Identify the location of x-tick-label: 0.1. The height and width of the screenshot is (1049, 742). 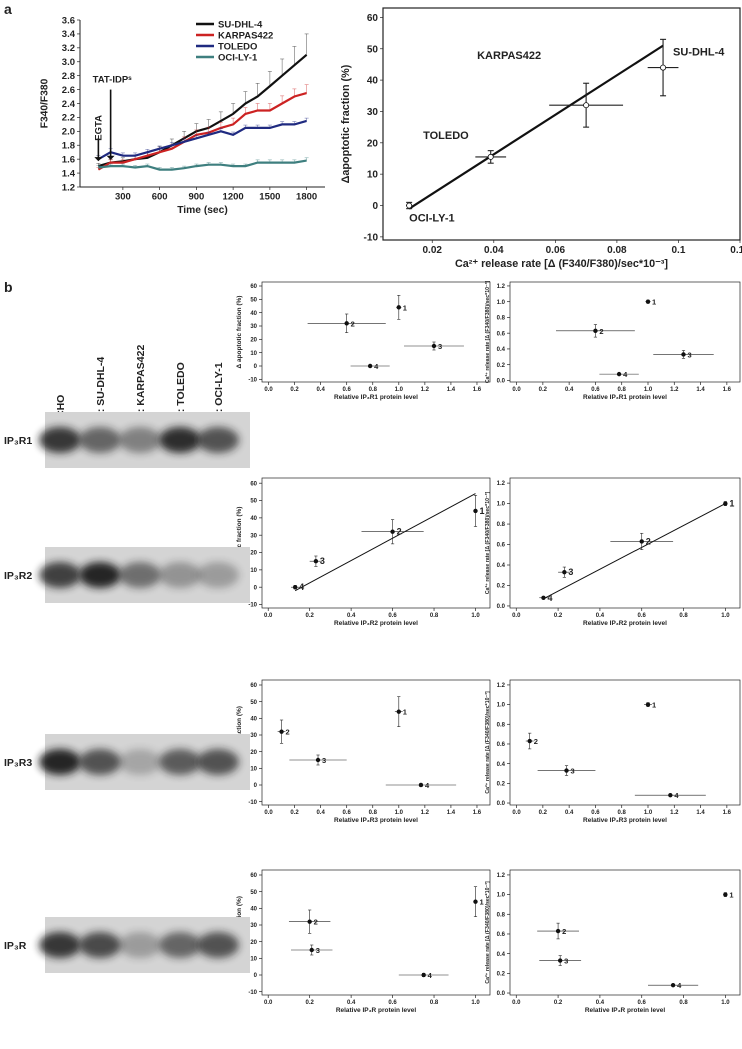
(678, 250).